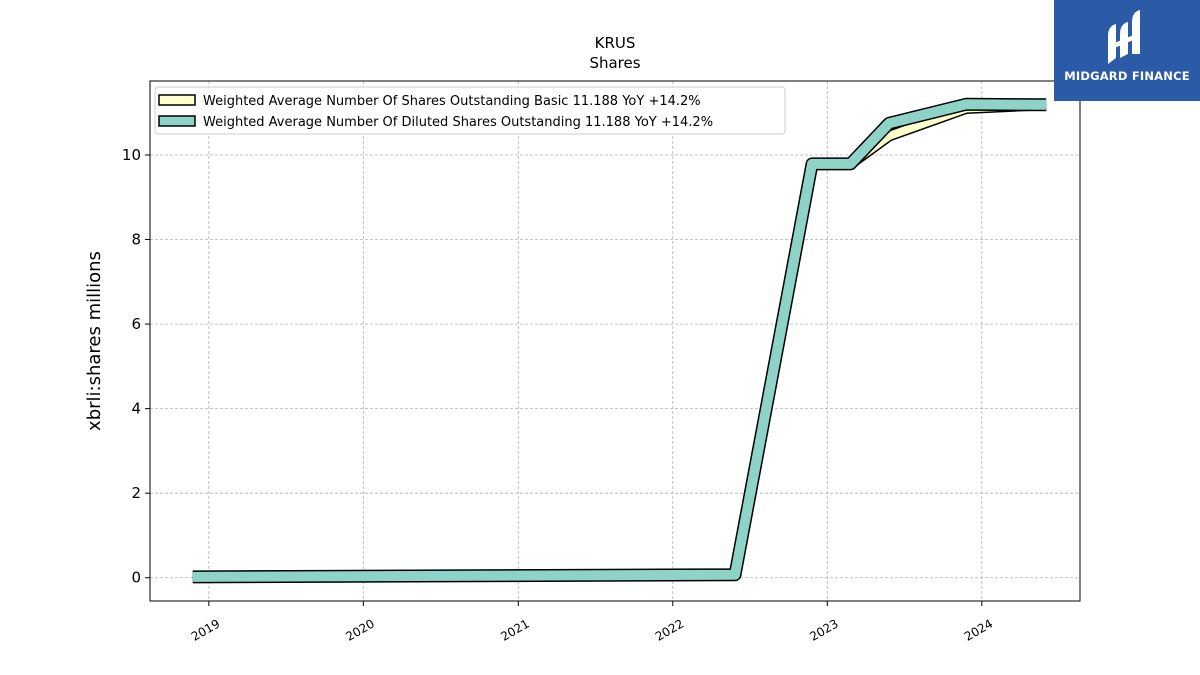 Image resolution: width=1200 pixels, height=675 pixels. Describe the element at coordinates (136, 493) in the screenshot. I see `y-tick-label: 2` at that location.